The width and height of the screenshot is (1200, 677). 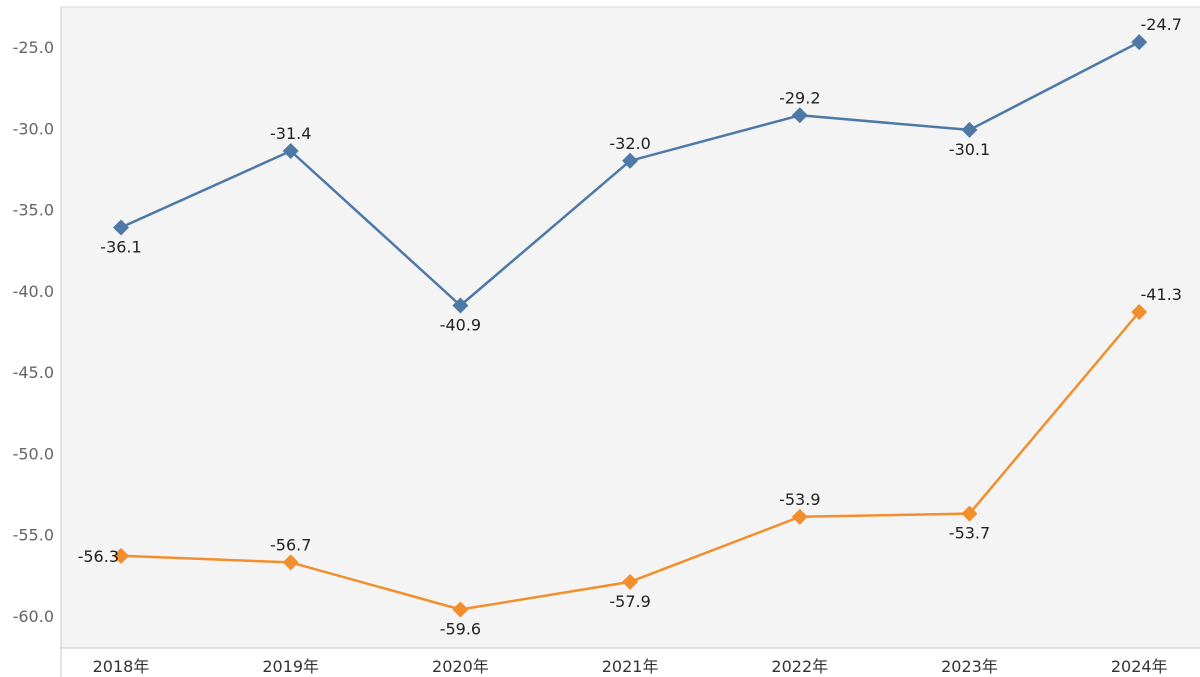 I want to click on data-label: -32.0, so click(x=629, y=143).